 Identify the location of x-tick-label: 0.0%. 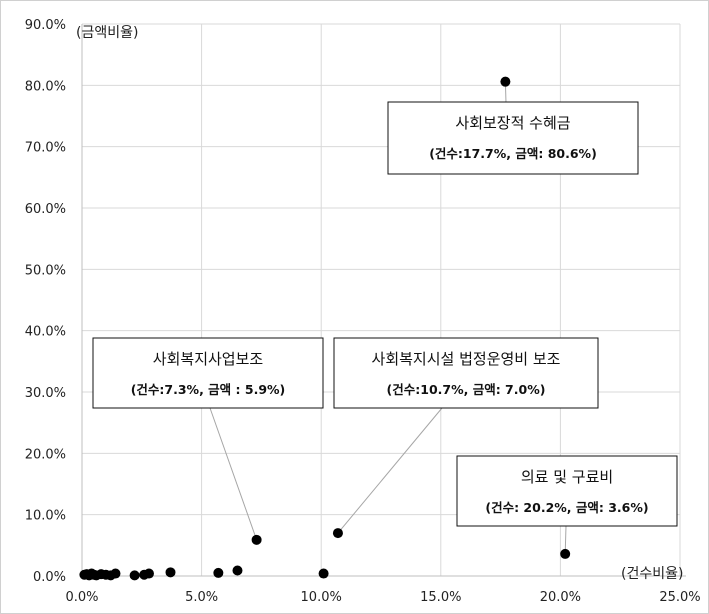
(81, 597).